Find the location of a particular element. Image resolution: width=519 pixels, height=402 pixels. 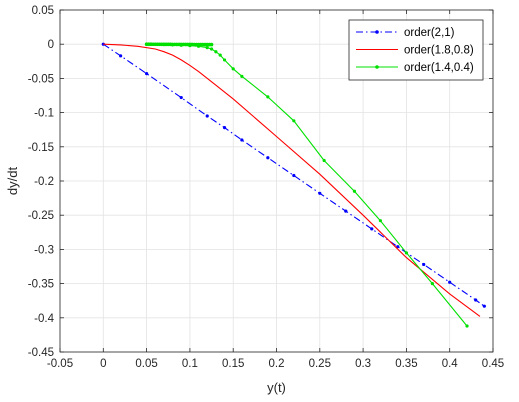

y-tick-label: -0.35 is located at coordinates (41, 285).